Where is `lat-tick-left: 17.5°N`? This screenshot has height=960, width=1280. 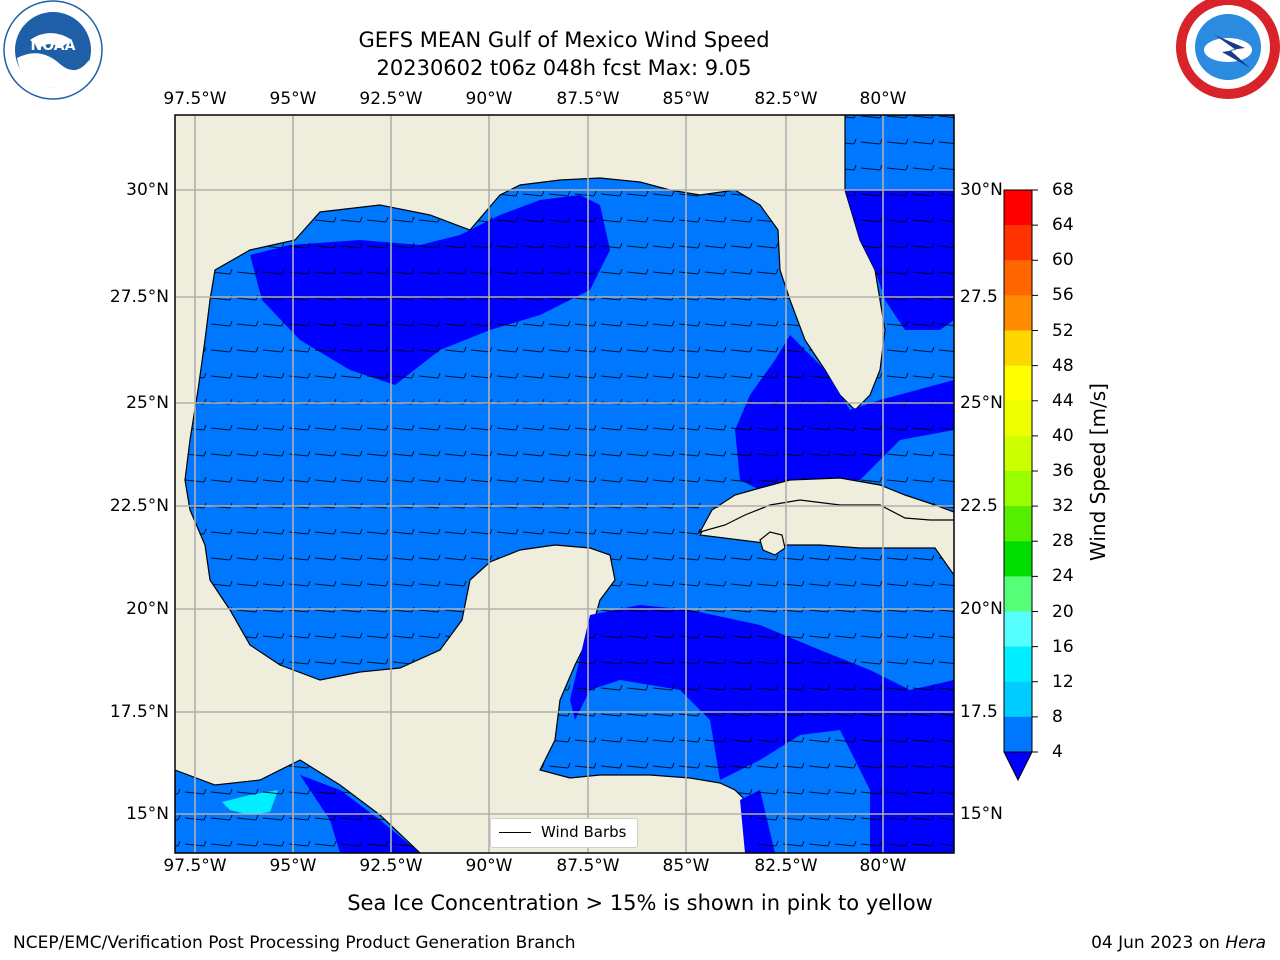
lat-tick-left: 17.5°N is located at coordinates (139, 712).